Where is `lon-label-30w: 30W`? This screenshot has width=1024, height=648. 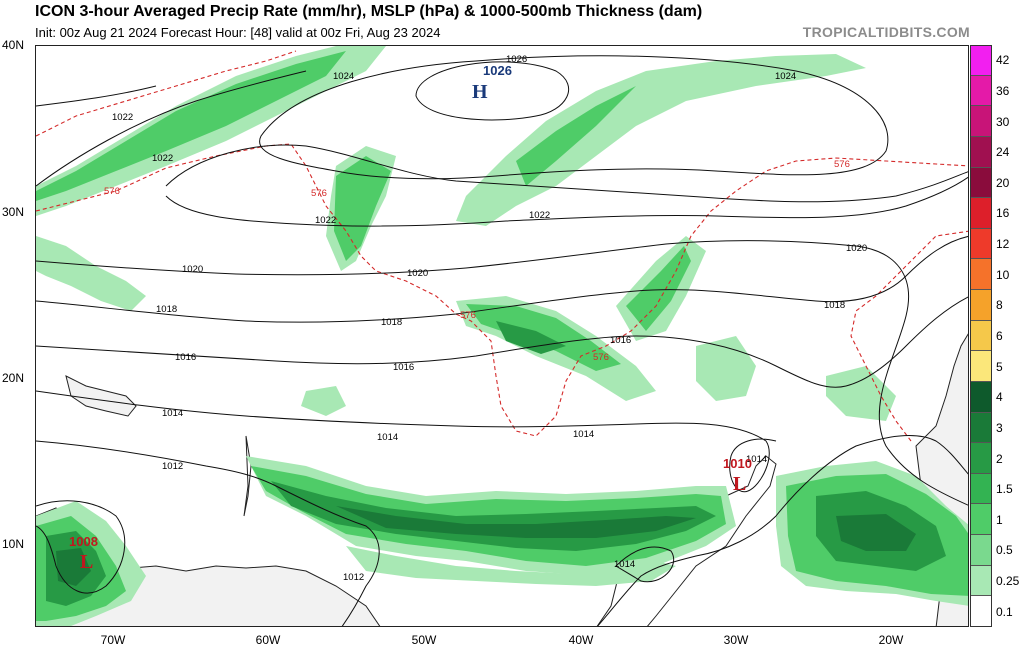
lon-label-30w: 30W is located at coordinates (736, 640).